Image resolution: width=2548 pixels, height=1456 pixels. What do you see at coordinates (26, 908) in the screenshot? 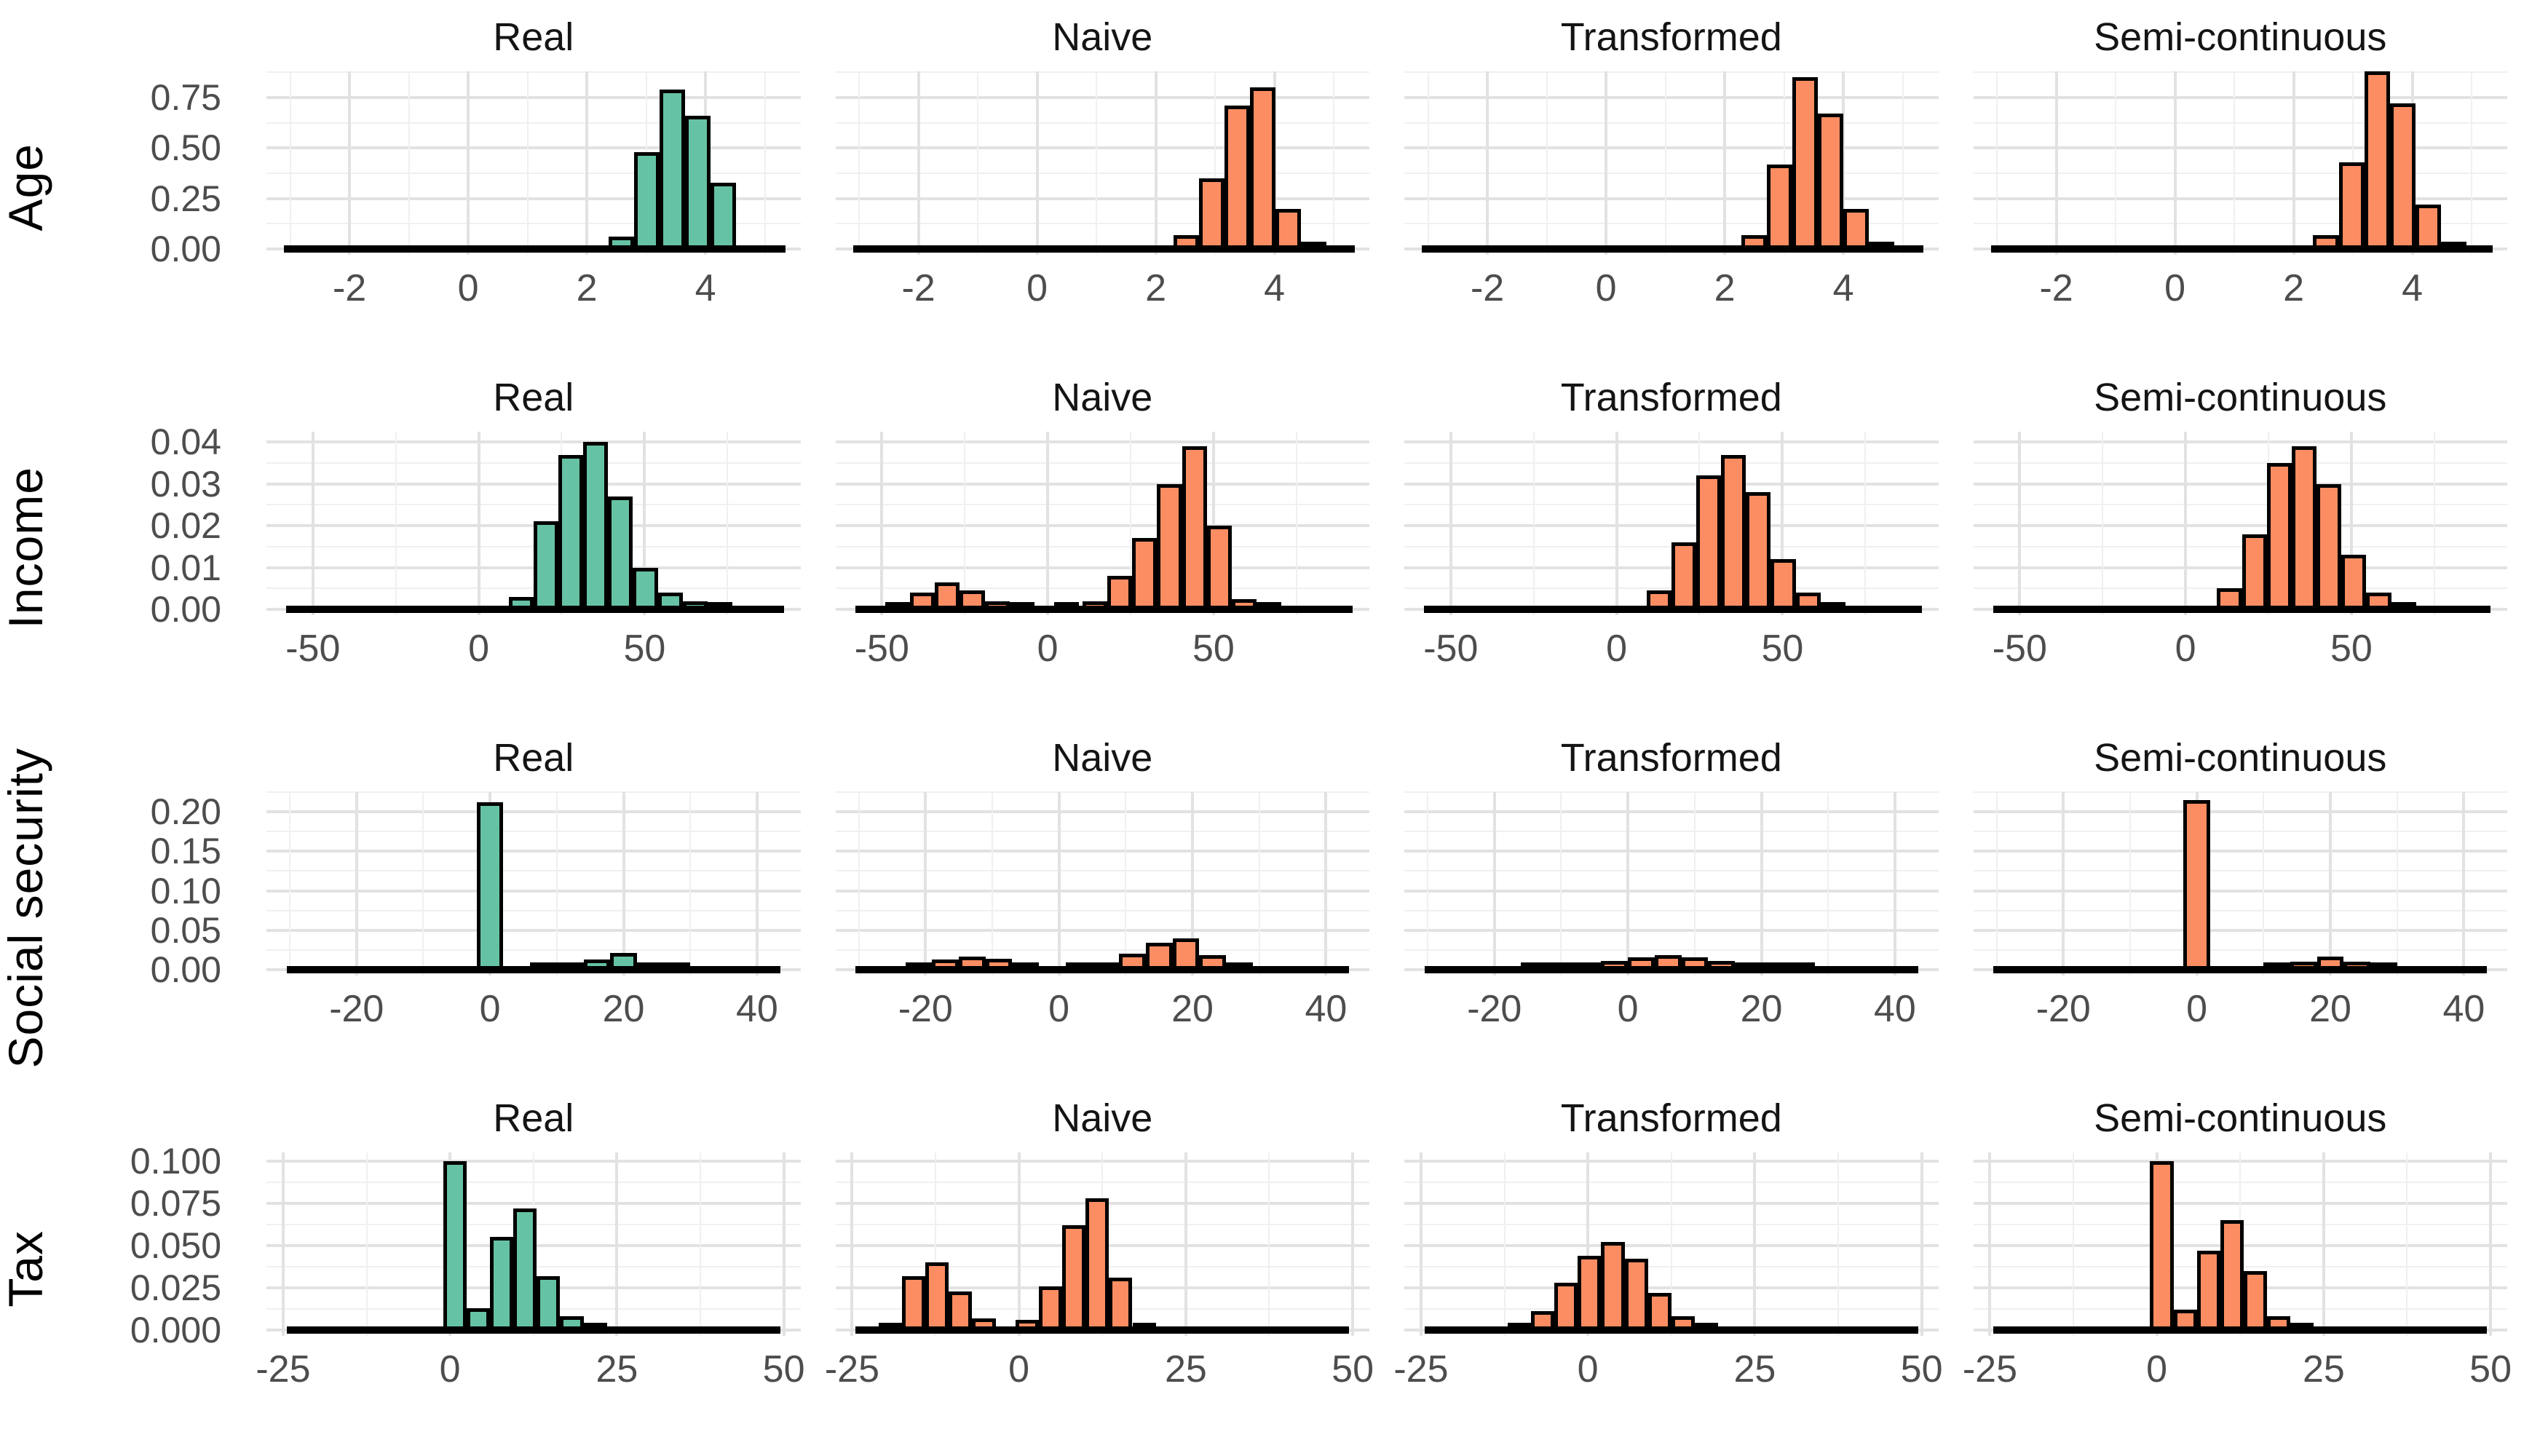
I see `row-label-text: Social security` at bounding box center [26, 908].